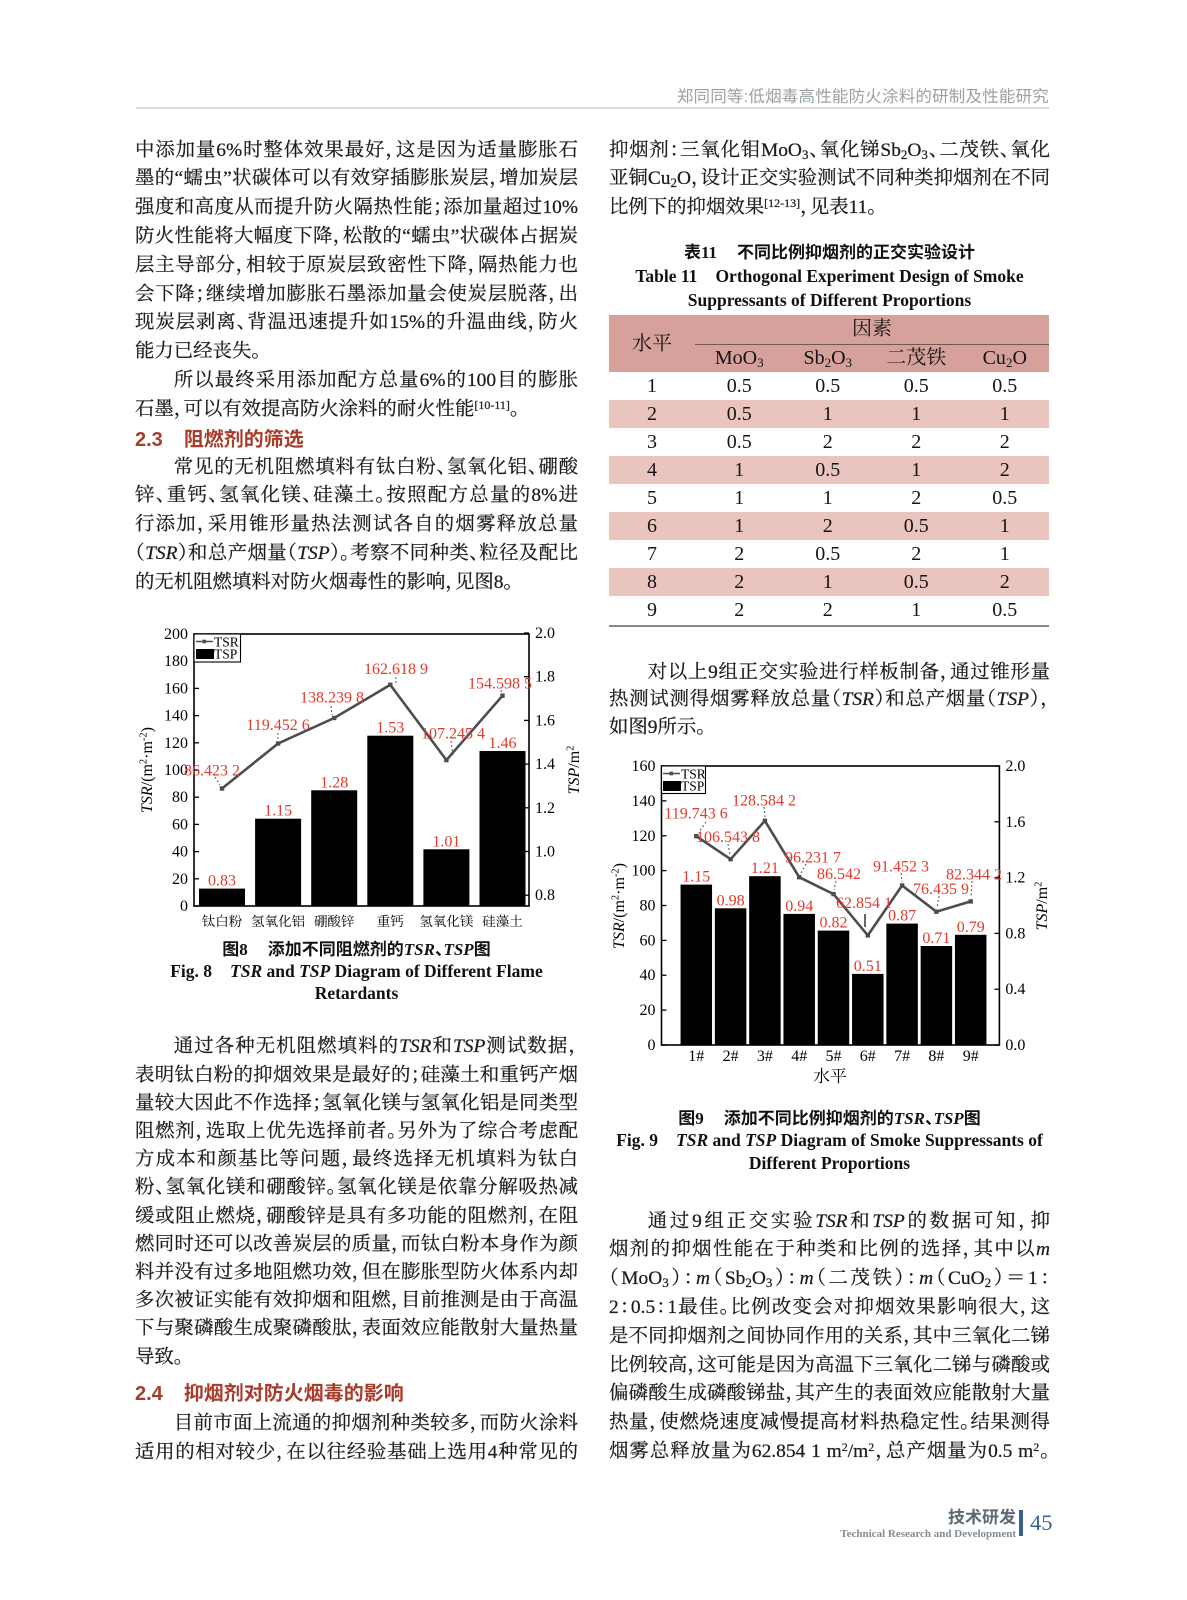 This screenshot has width=1187, height=1600. Describe the element at coordinates (503, 743) in the screenshot. I see `svg-text: 1.46` at that location.